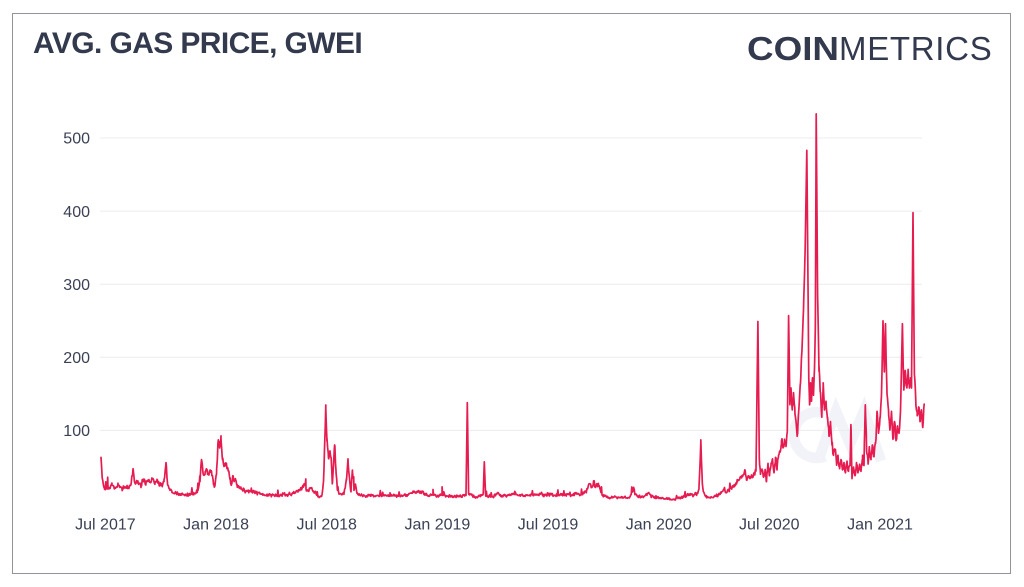 The height and width of the screenshot is (587, 1024). I want to click on svg-text: Jan 2021, so click(880, 525).